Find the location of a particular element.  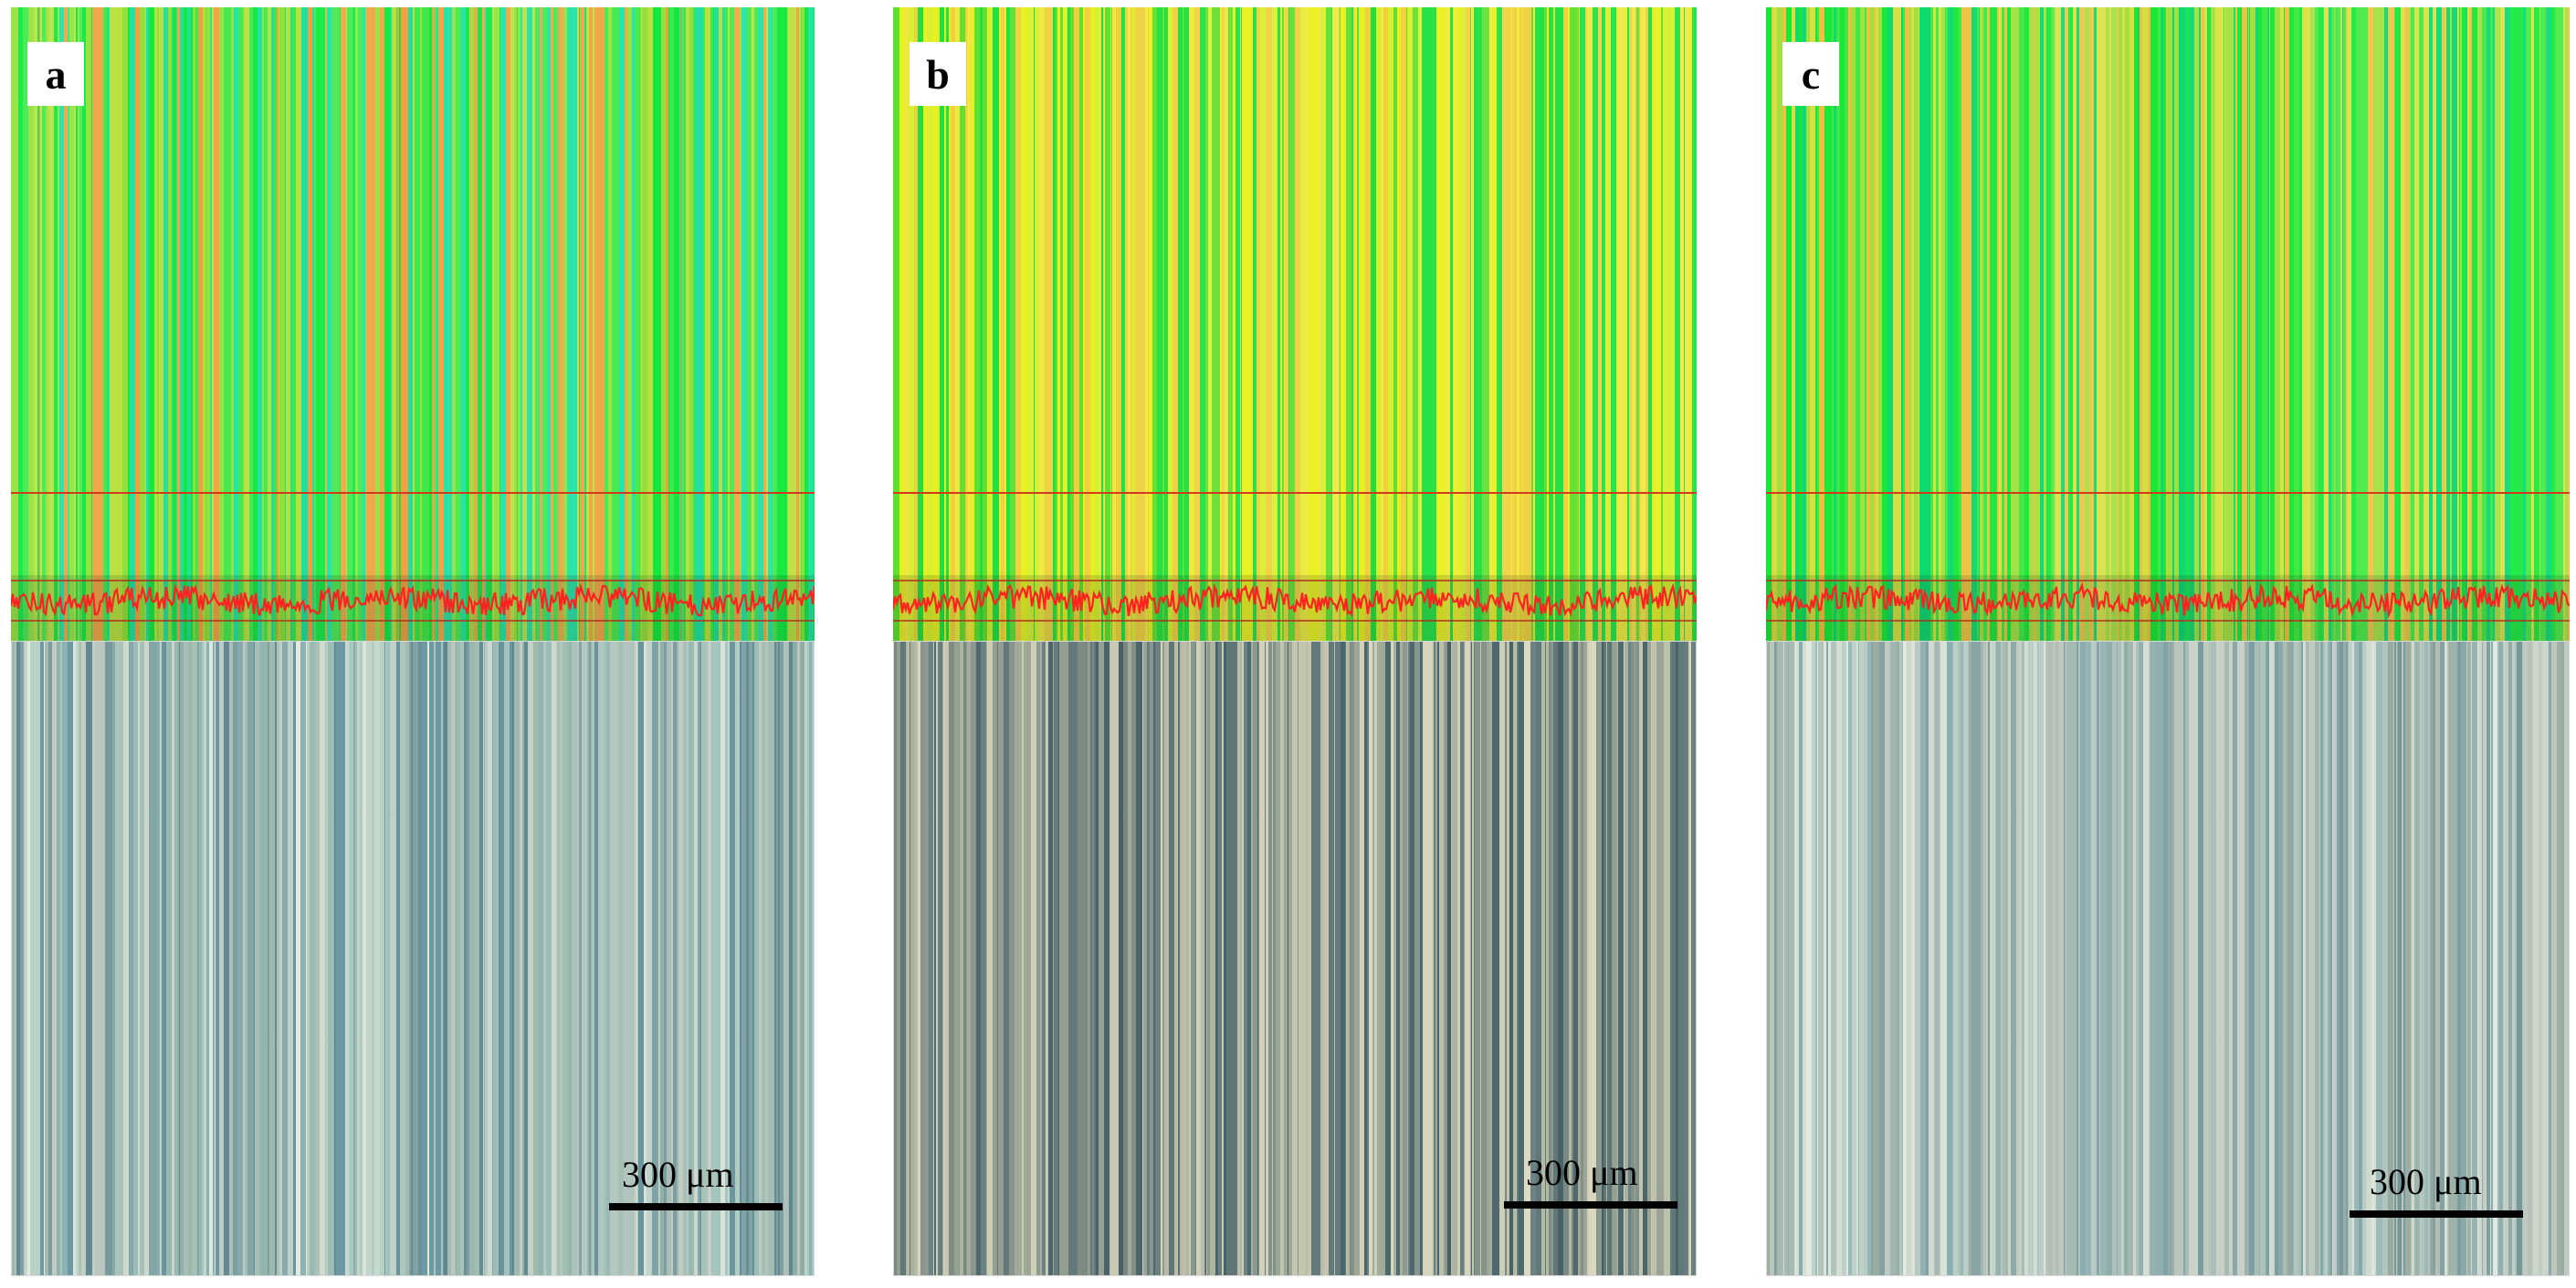

profile-trace-a is located at coordinates (413, 600).